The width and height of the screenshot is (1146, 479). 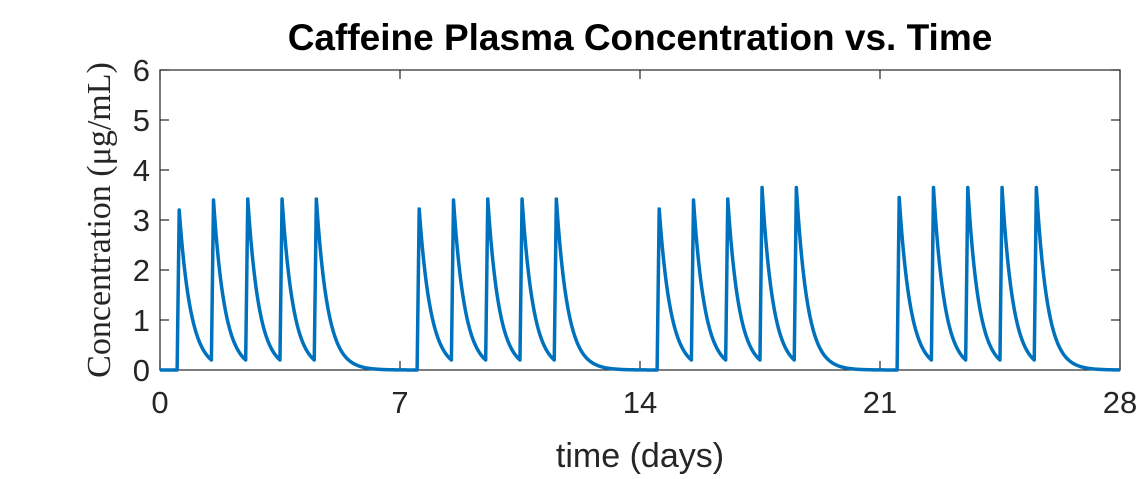 What do you see at coordinates (1120, 402) in the screenshot?
I see `x-tick-label: 28` at bounding box center [1120, 402].